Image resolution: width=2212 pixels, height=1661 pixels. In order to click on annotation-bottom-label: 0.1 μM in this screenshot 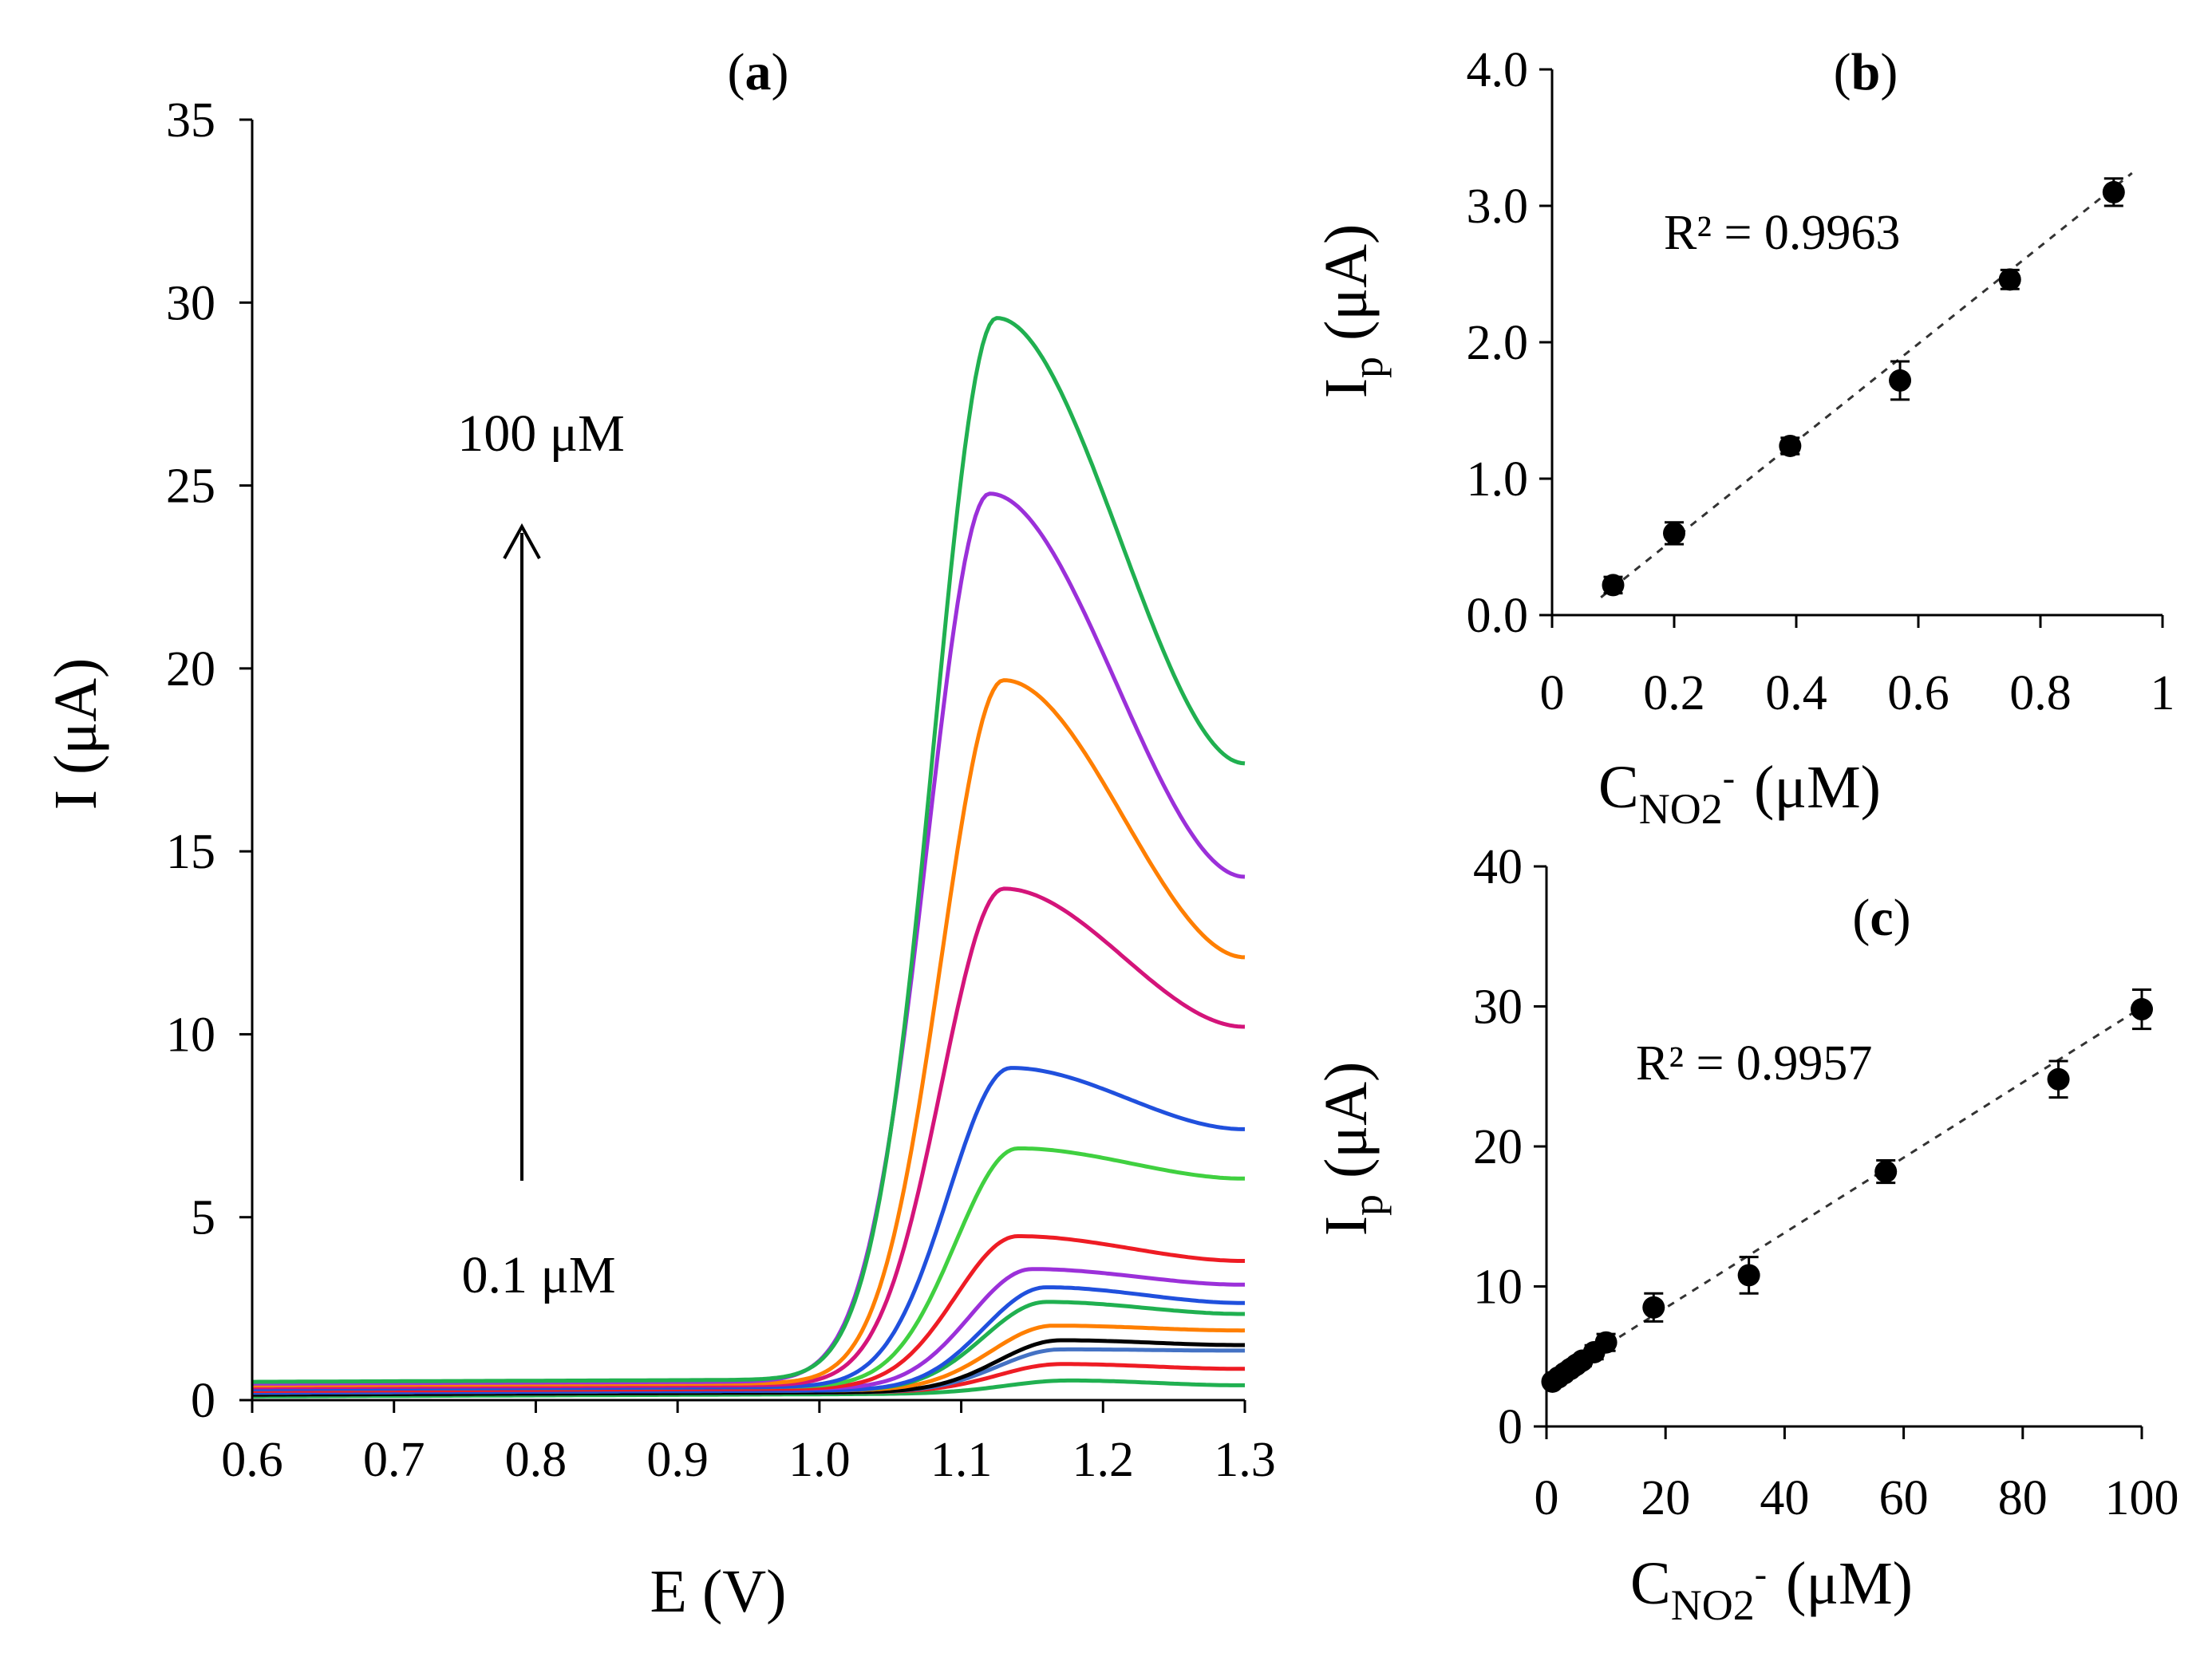, I will do `click(538, 1275)`.